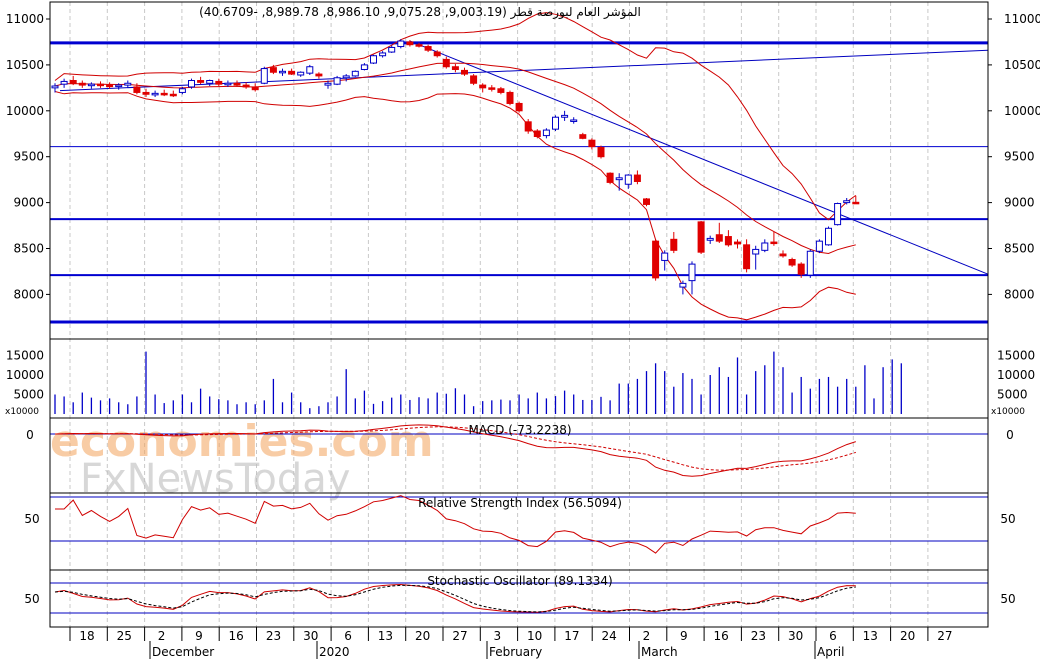 The height and width of the screenshot is (659, 1040). I want to click on price-tick-left-0: 11000, so click(25, 19).